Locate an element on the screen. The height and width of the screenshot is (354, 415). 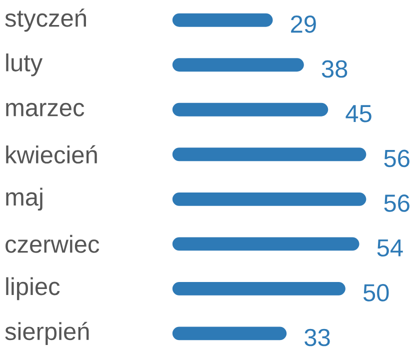
data-label: 38 is located at coordinates (335, 69).